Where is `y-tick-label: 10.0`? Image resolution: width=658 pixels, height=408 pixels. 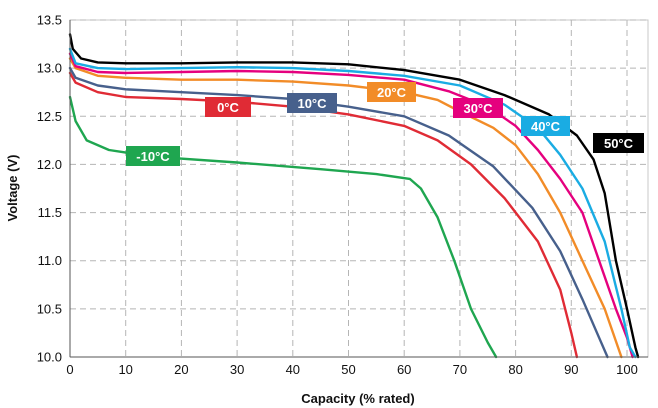 y-tick-label: 10.0 is located at coordinates (49, 357).